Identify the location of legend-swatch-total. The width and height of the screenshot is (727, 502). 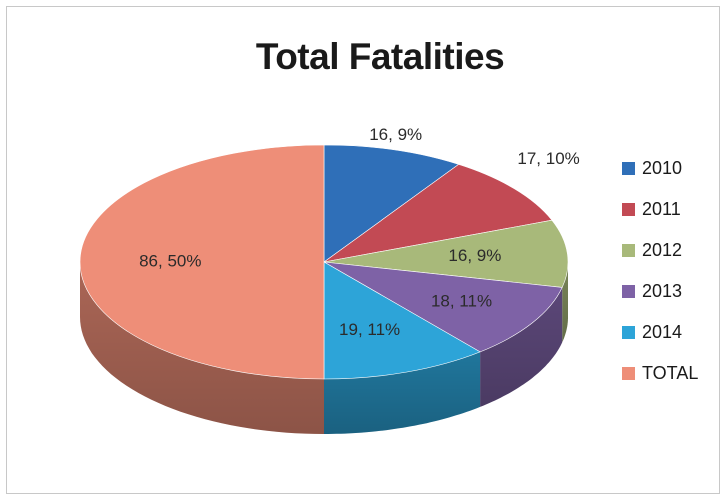
(628, 373).